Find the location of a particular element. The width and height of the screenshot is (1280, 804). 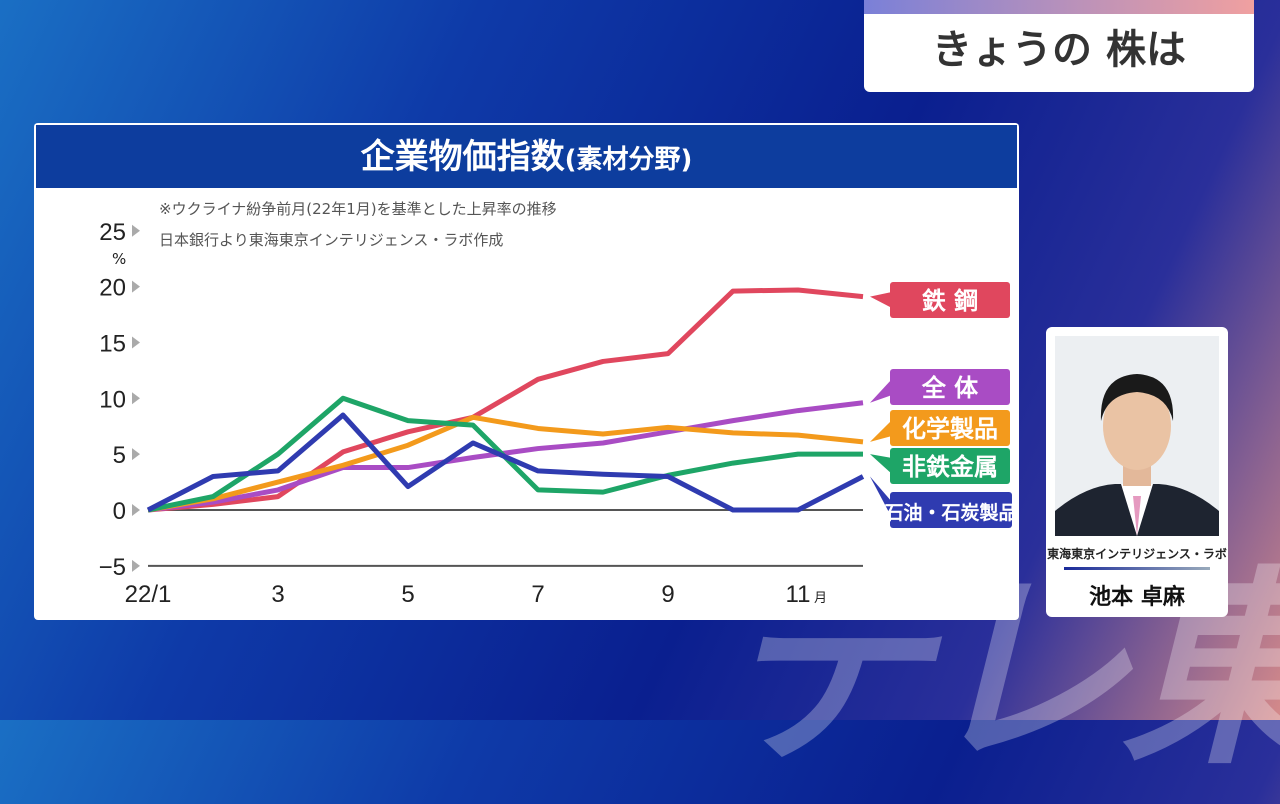

x-tick-label: 22/1 is located at coordinates (148, 594).